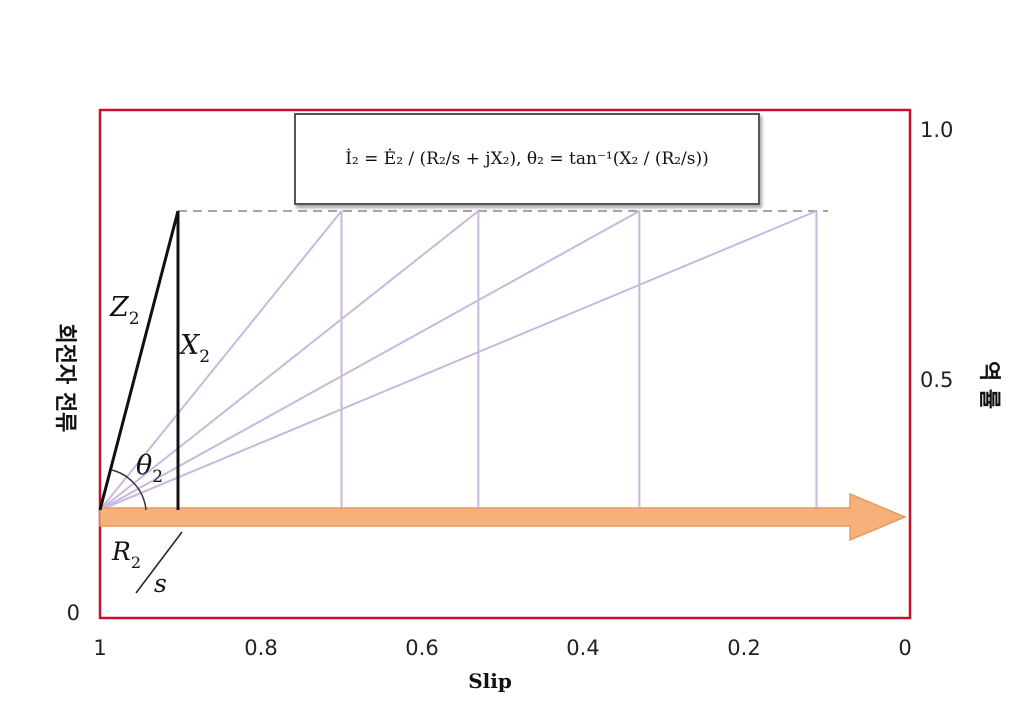 The image size is (1024, 727). What do you see at coordinates (502, 648) in the screenshot?
I see `x-axis-ticks: 1 0.8 0.6 0.4 0.2 0` at bounding box center [502, 648].